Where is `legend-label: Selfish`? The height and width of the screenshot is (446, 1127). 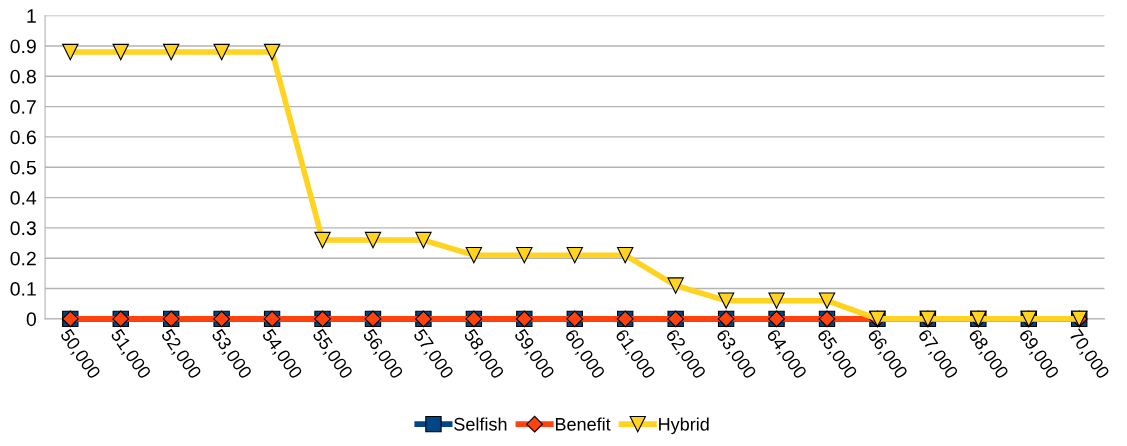 legend-label: Selfish is located at coordinates (480, 424).